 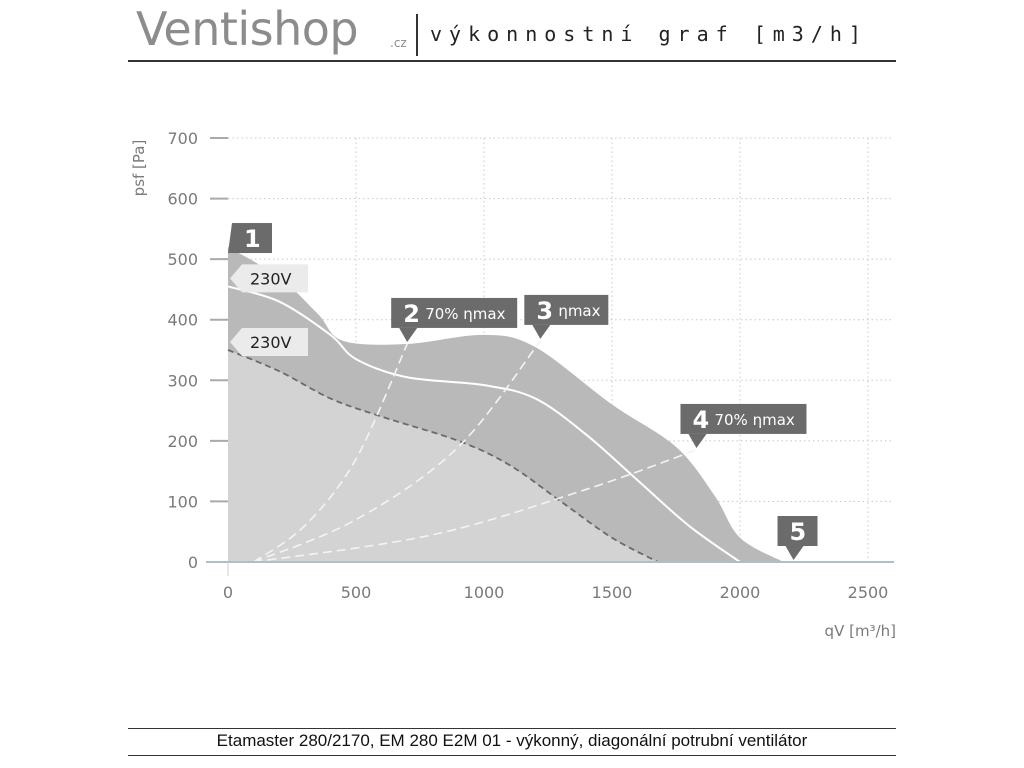 What do you see at coordinates (182, 138) in the screenshot?
I see `y-tick-label: 700` at bounding box center [182, 138].